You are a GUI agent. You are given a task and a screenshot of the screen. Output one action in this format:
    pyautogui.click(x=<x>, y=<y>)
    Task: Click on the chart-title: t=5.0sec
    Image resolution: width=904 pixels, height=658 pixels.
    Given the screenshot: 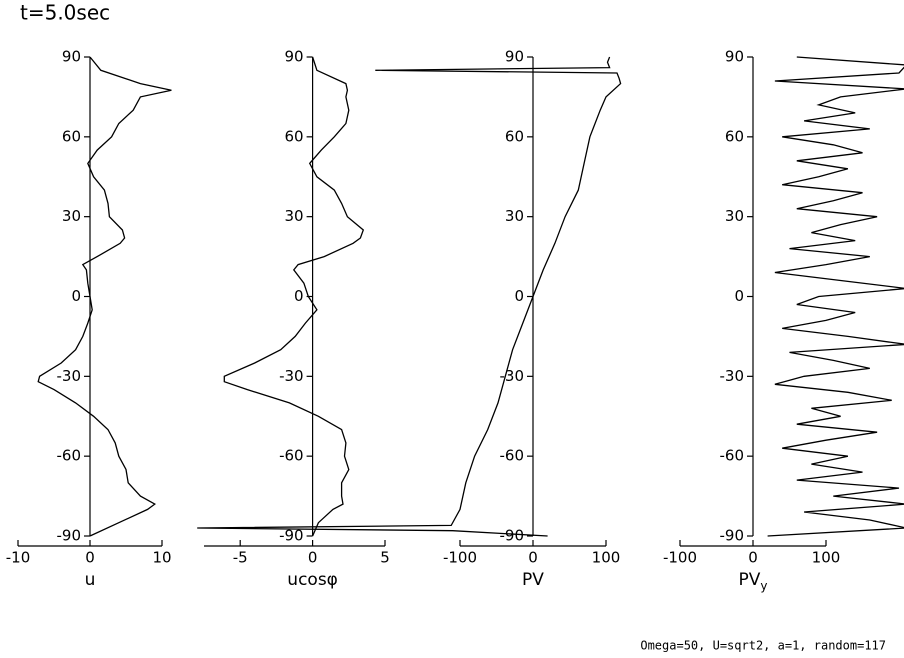 What is the action you would take?
    pyautogui.click(x=65, y=13)
    